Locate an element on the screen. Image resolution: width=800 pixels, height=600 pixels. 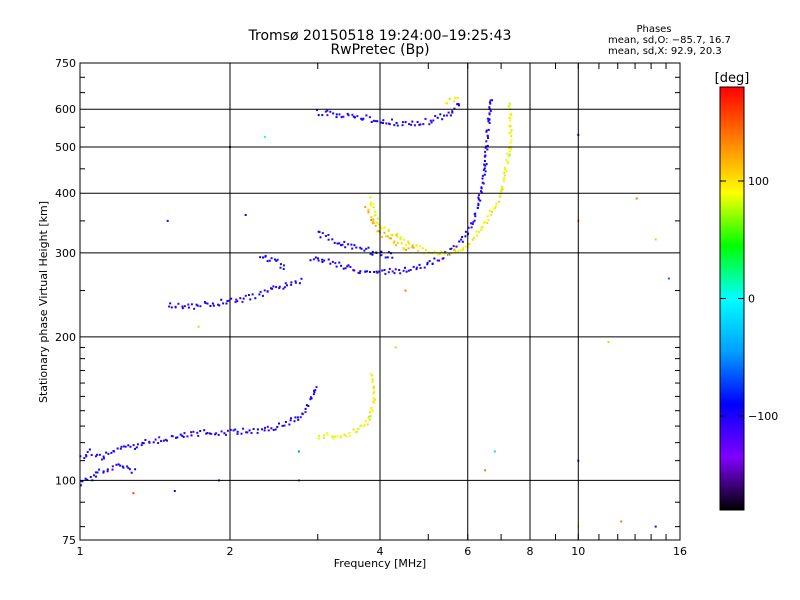
phase-info-o: mean, sd,O: −85.7, 16.7 is located at coordinates (669, 40).